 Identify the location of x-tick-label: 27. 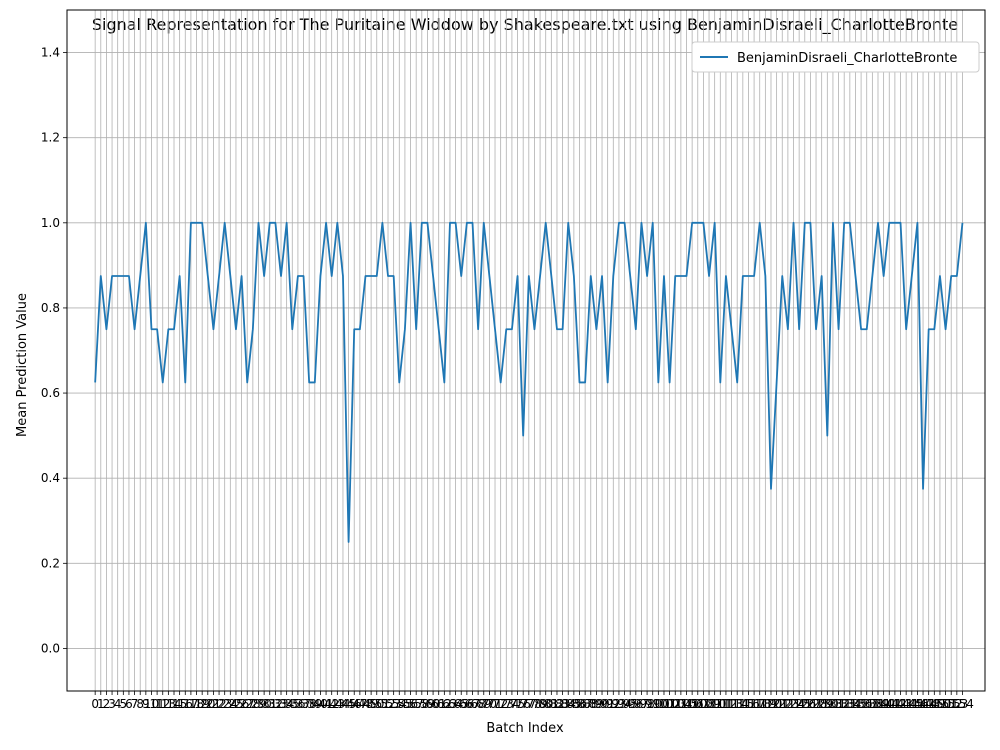
(247, 704).